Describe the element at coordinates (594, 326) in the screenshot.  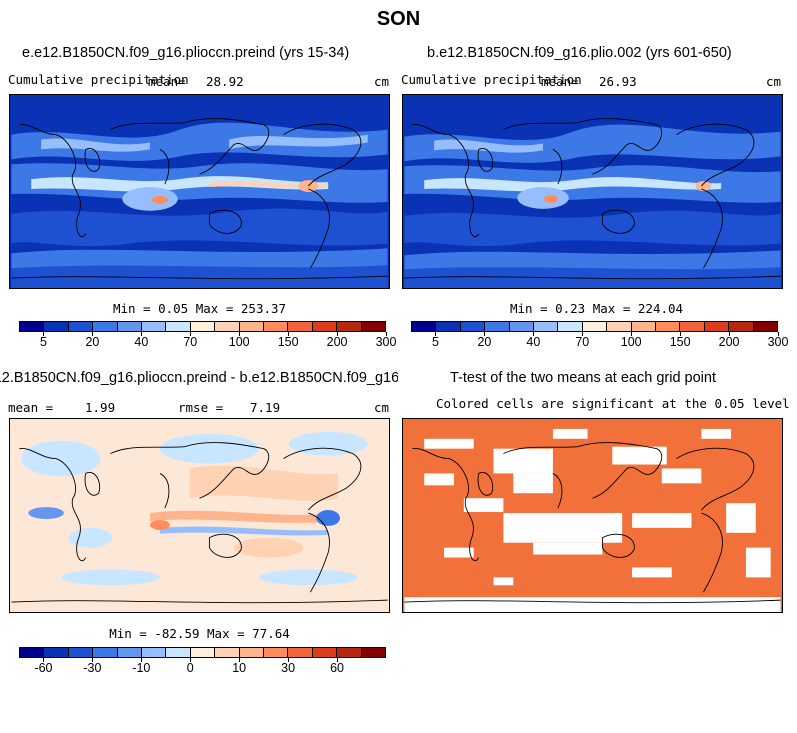
I see `colorbar-tr-boxes` at that location.